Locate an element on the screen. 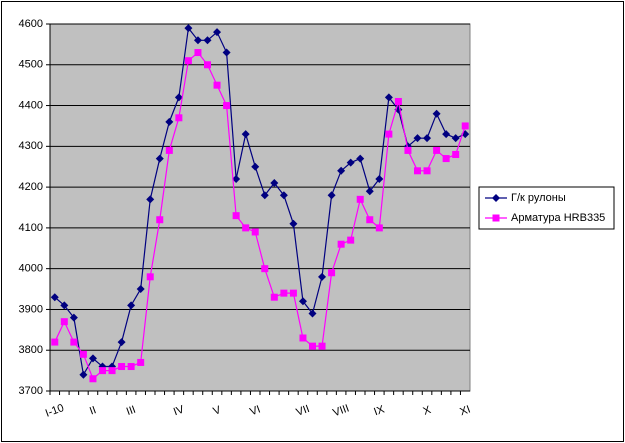 This screenshot has width=625, height=443. y-tick-label: 3700 is located at coordinates (31, 391).